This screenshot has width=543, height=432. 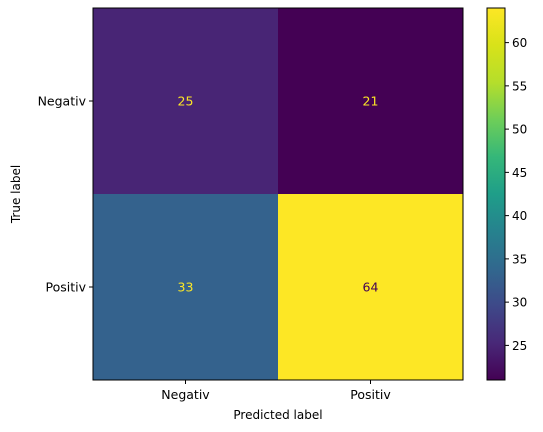 What do you see at coordinates (371, 101) in the screenshot?
I see `cell-value-0-1: 21` at bounding box center [371, 101].